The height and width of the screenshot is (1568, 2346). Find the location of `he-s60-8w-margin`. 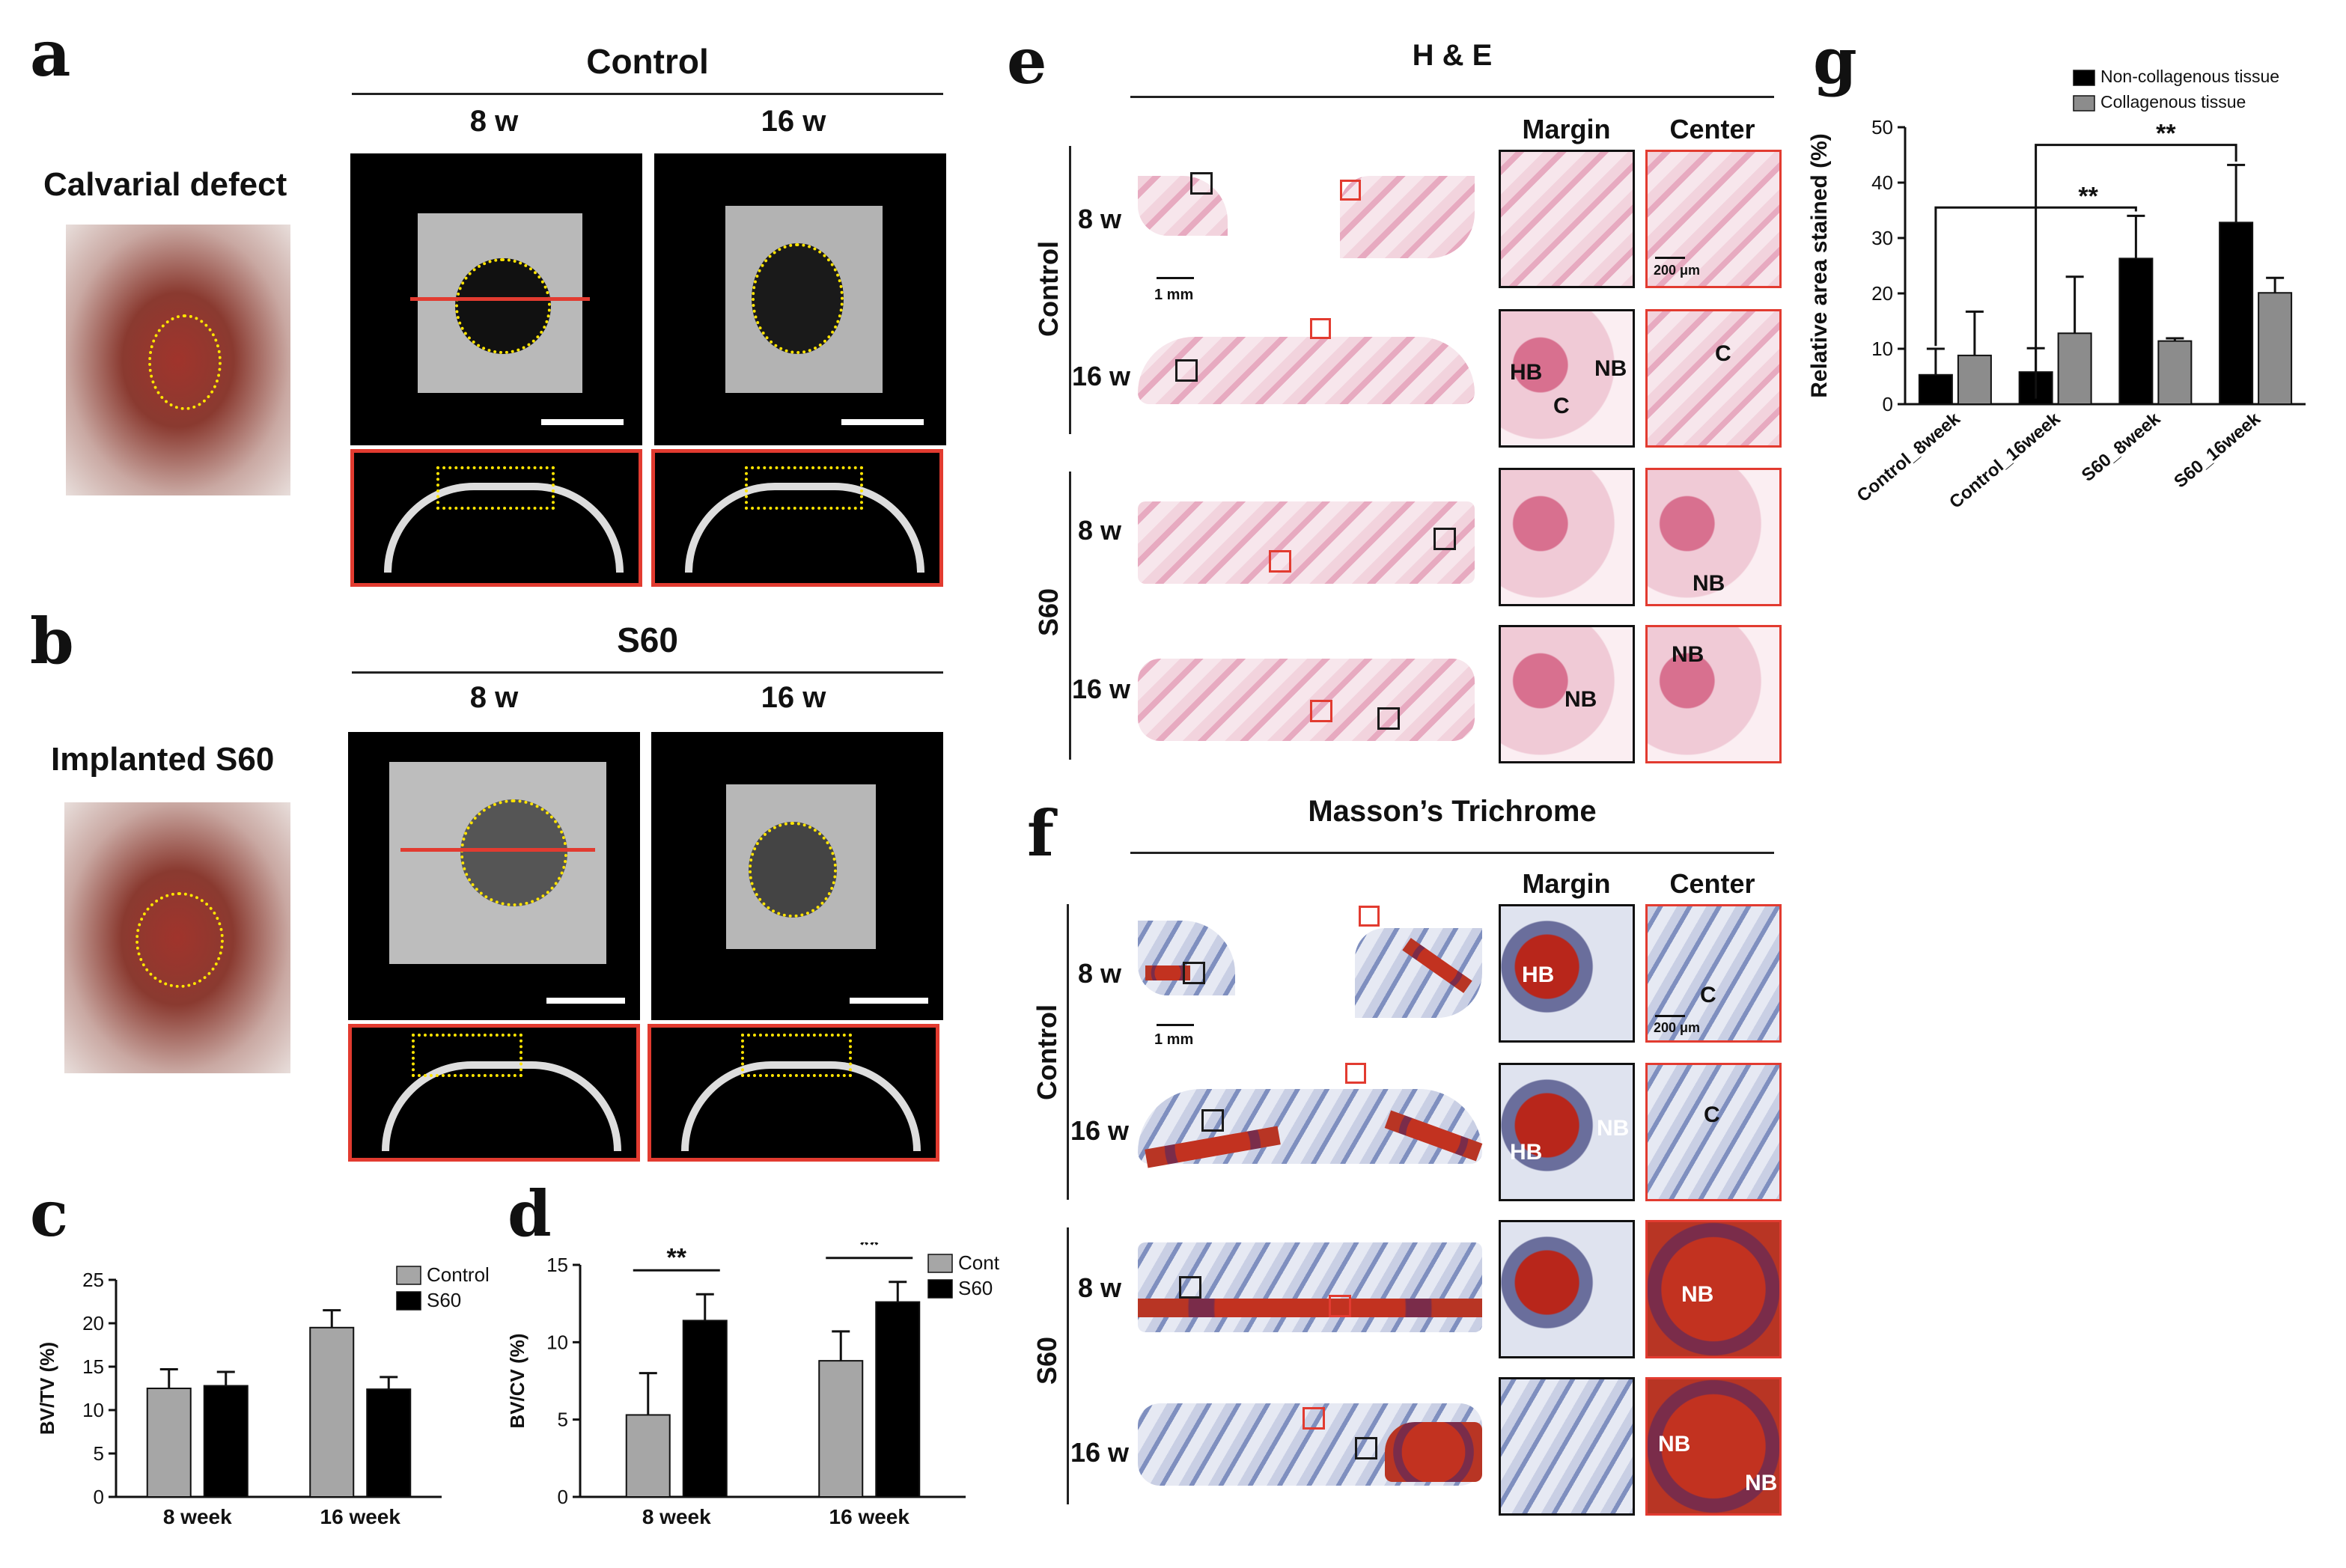

he-s60-8w-margin is located at coordinates (1567, 537).